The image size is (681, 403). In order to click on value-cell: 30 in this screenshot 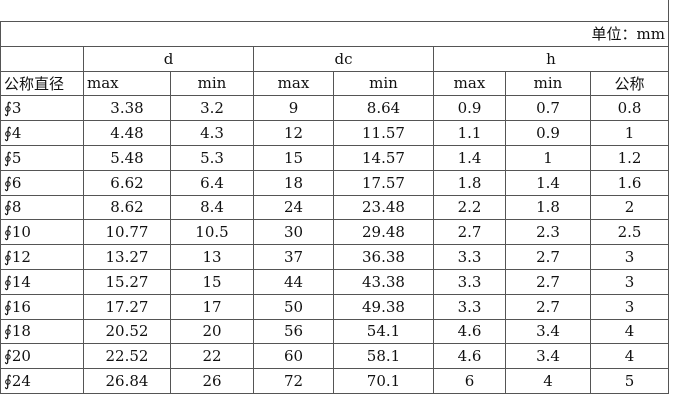, I will do `click(293, 232)`.